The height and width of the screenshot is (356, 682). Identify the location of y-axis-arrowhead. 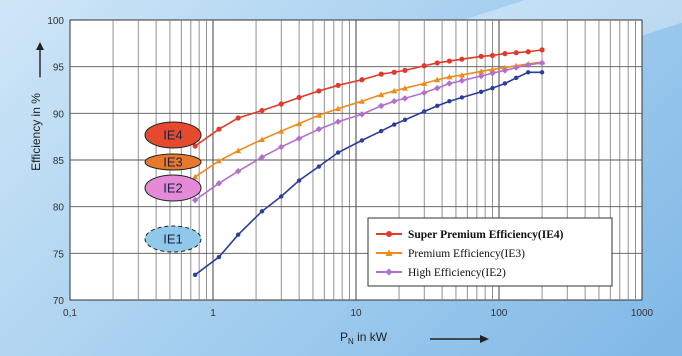
(40, 46).